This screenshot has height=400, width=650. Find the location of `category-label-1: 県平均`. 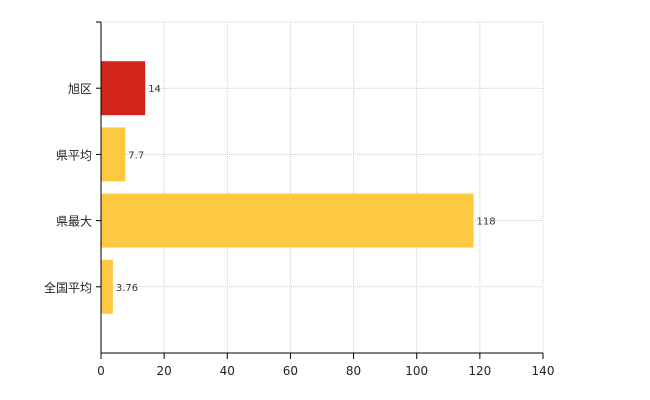

category-label-1: 県平均 is located at coordinates (74, 155).